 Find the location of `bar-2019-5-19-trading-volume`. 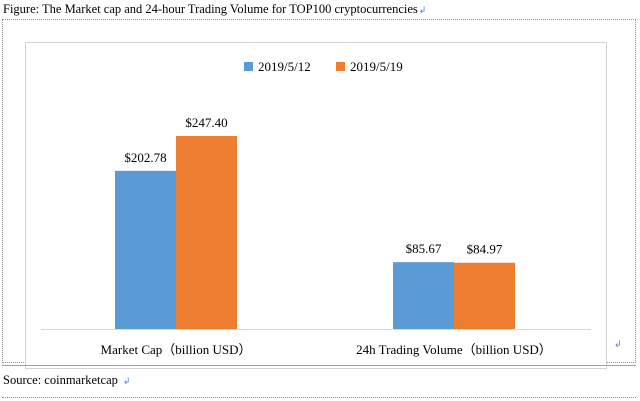

bar-2019-5-19-trading-volume is located at coordinates (484, 295).